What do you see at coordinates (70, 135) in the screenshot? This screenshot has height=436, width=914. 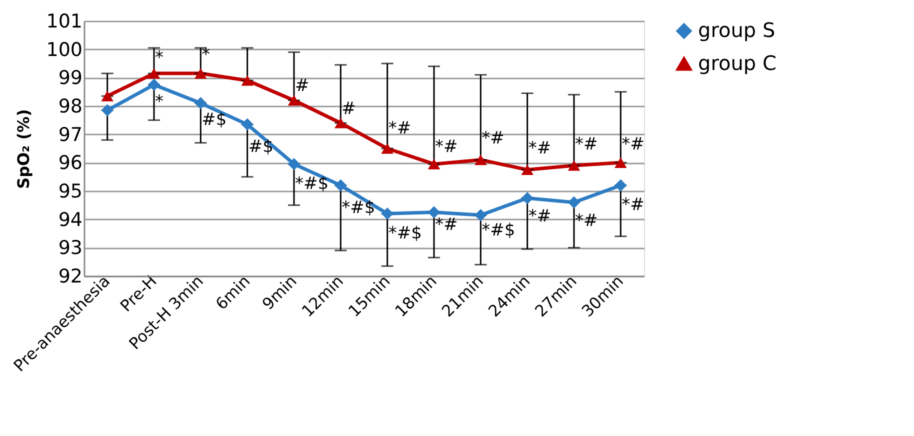 I see `y-tick-label: 97` at bounding box center [70, 135].